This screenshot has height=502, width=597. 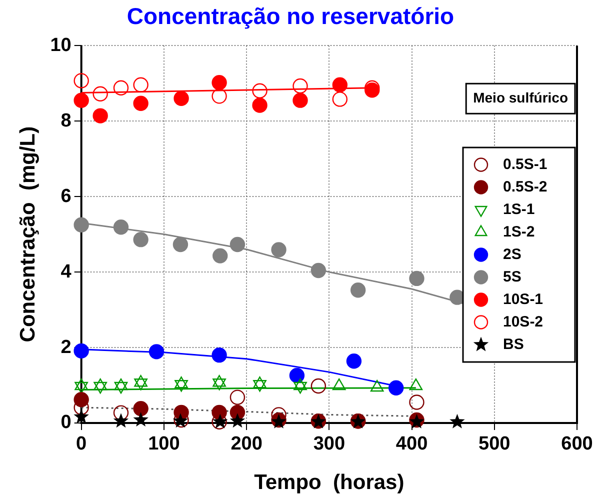 What do you see at coordinates (329, 482) in the screenshot?
I see `x-axis-title: Tempo (horas)` at bounding box center [329, 482].